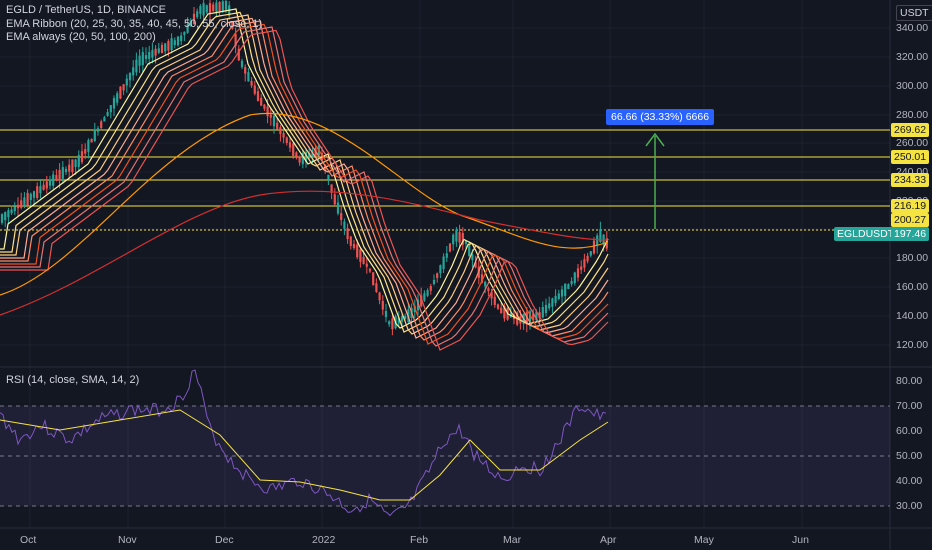 The image size is (932, 550). I want to click on price-axis-tick: 340.00, so click(912, 28).